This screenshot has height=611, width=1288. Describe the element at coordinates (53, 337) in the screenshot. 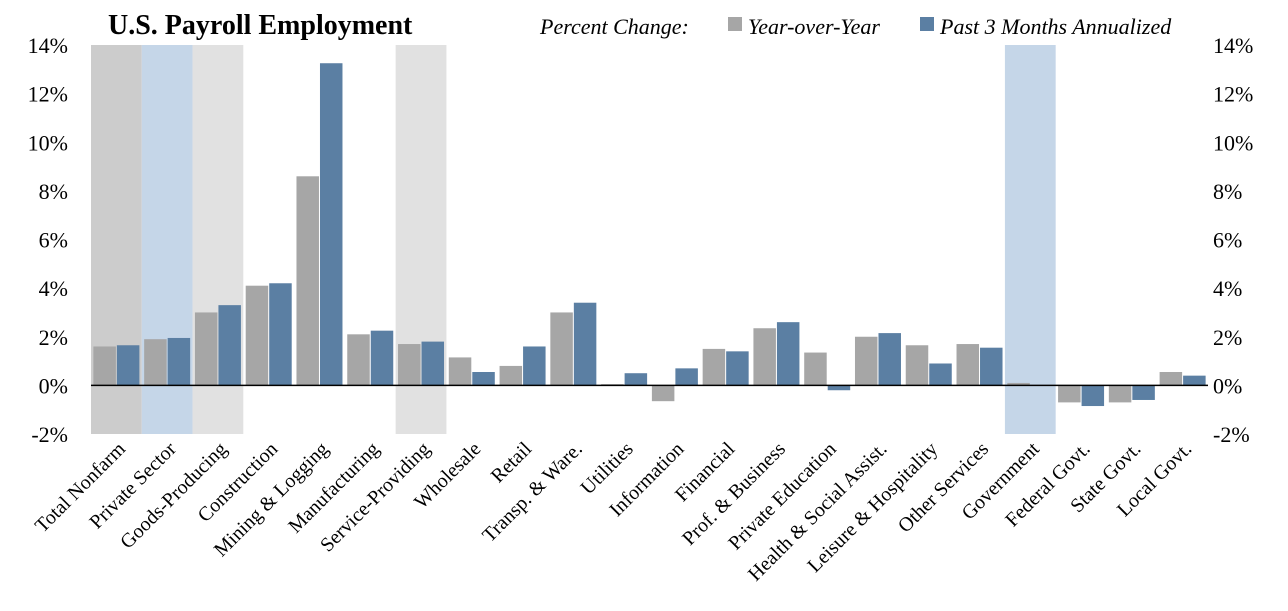

I see `y-tick-left: 2%` at that location.